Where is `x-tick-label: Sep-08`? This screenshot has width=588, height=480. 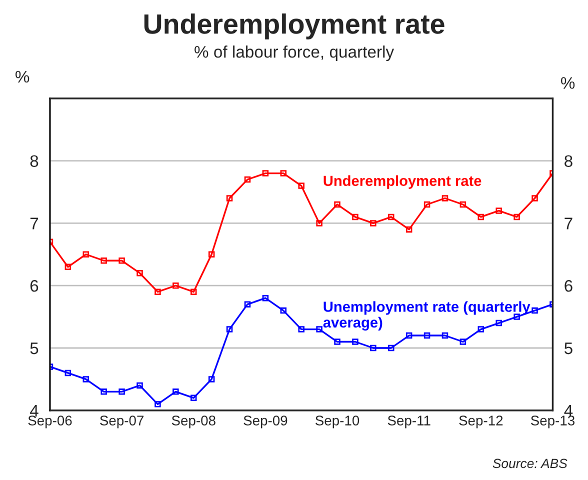 x-tick-label: Sep-08 is located at coordinates (194, 422).